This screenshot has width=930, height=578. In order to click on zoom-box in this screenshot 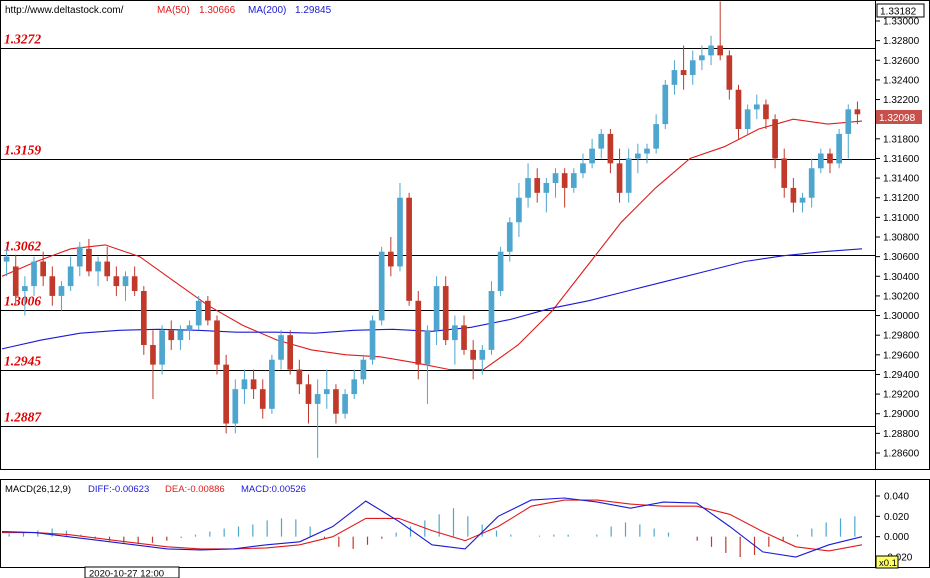, I will do `click(887, 562)`.